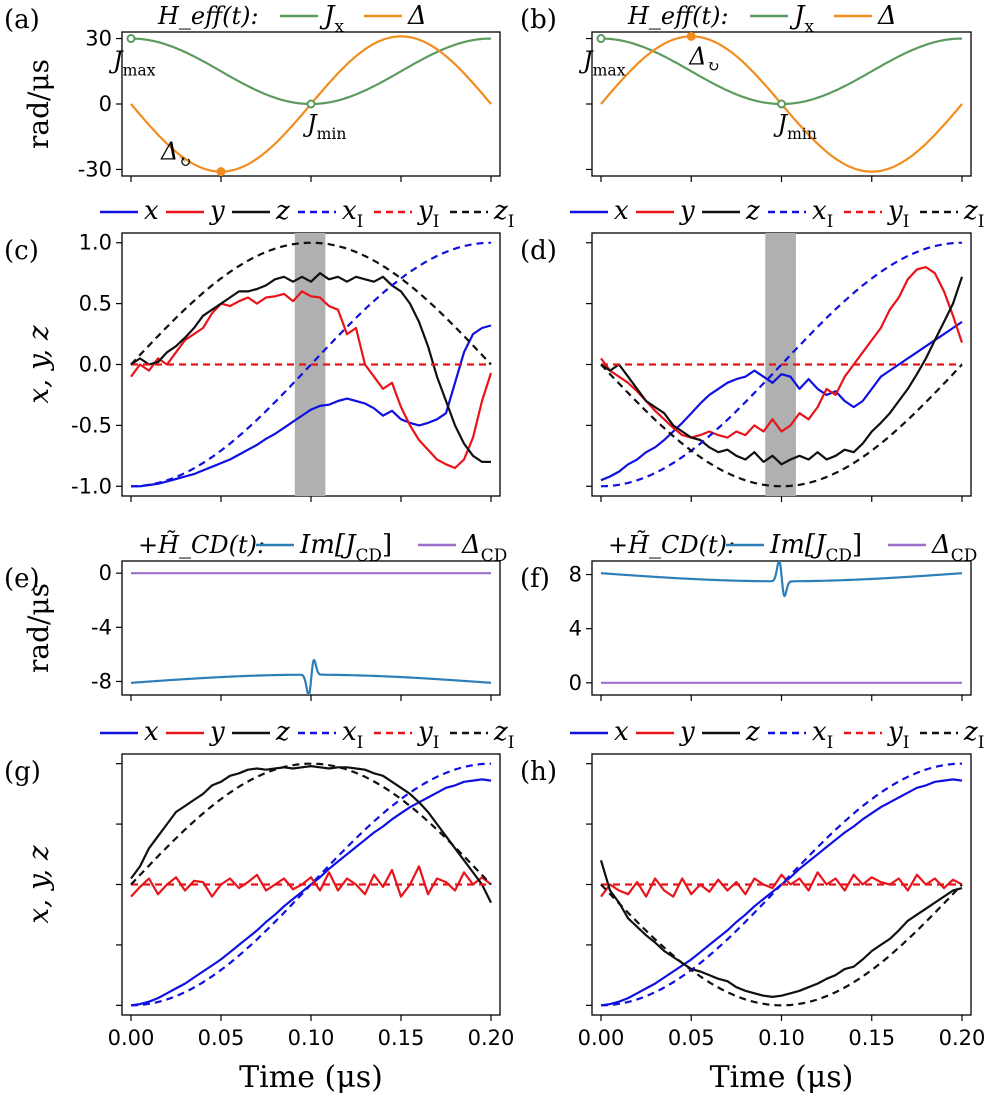 The height and width of the screenshot is (1098, 995). Describe the element at coordinates (349, 211) in the screenshot. I see `legend-label-x_I-c-main: x` at that location.